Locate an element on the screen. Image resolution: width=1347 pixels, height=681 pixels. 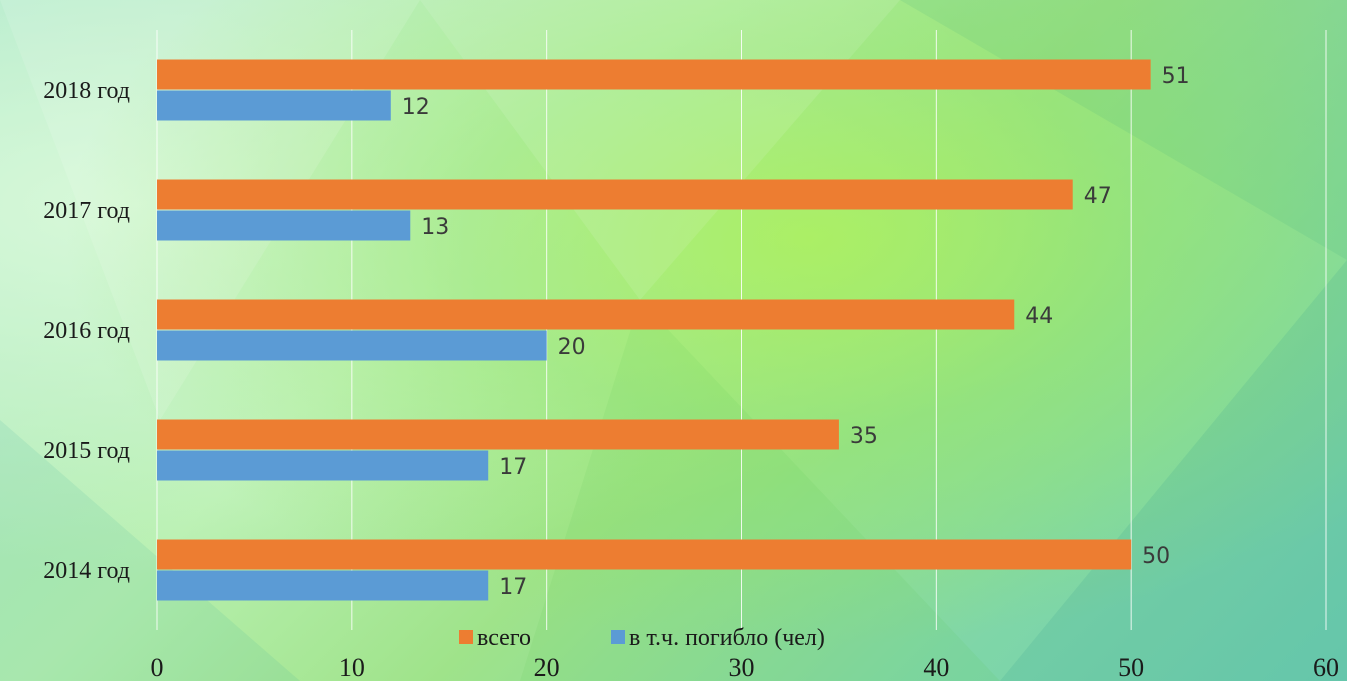
legend-label-1: в т.ч. погибло (чел) is located at coordinates (727, 638).